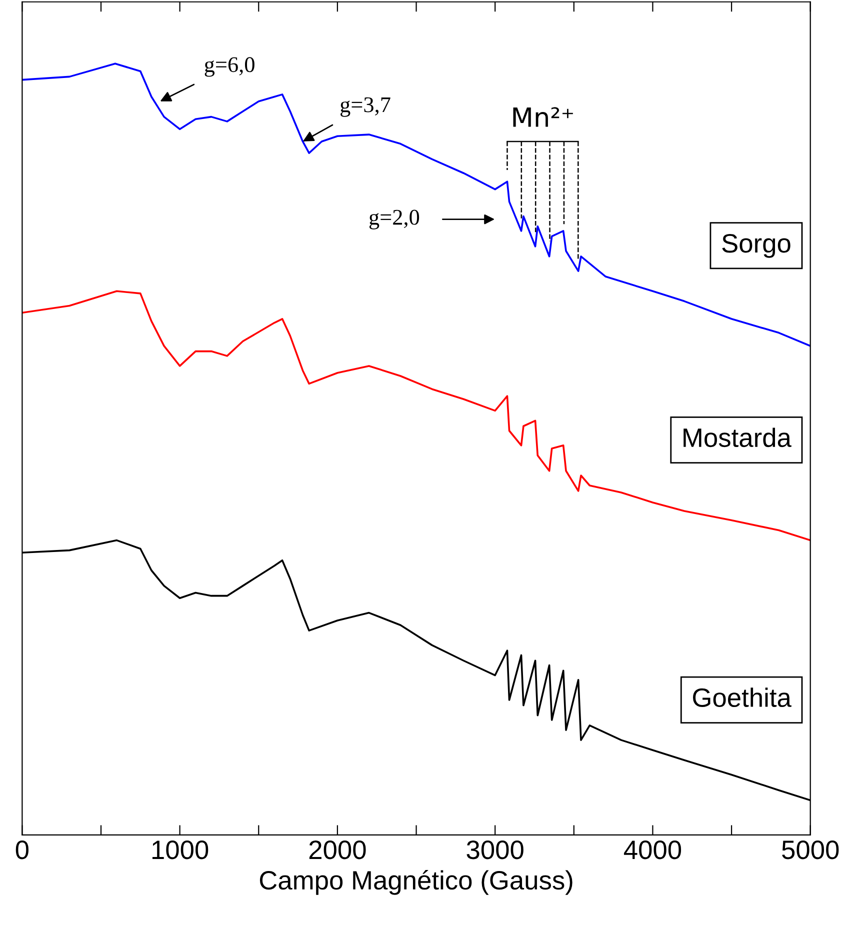 The image size is (853, 935). I want to click on annotation: g=6,0, so click(229, 67).